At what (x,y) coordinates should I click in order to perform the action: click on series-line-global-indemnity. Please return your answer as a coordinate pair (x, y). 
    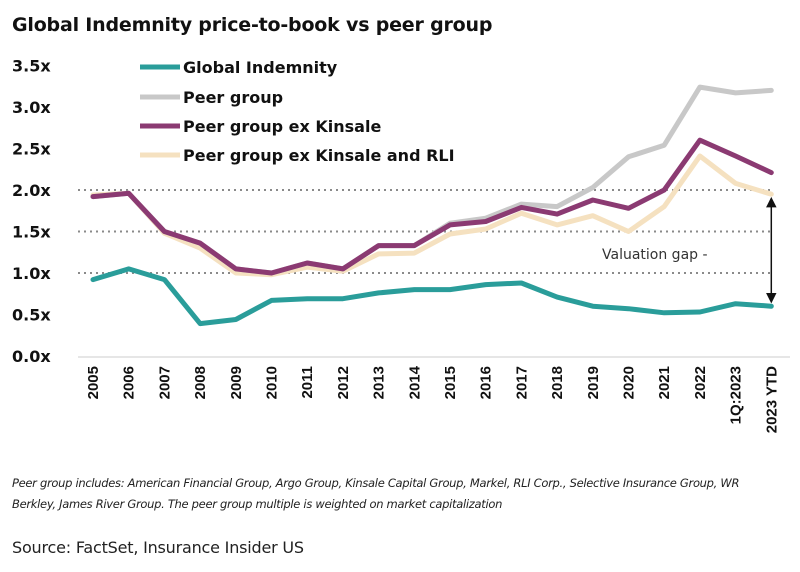
    Looking at the image, I should click on (432, 296).